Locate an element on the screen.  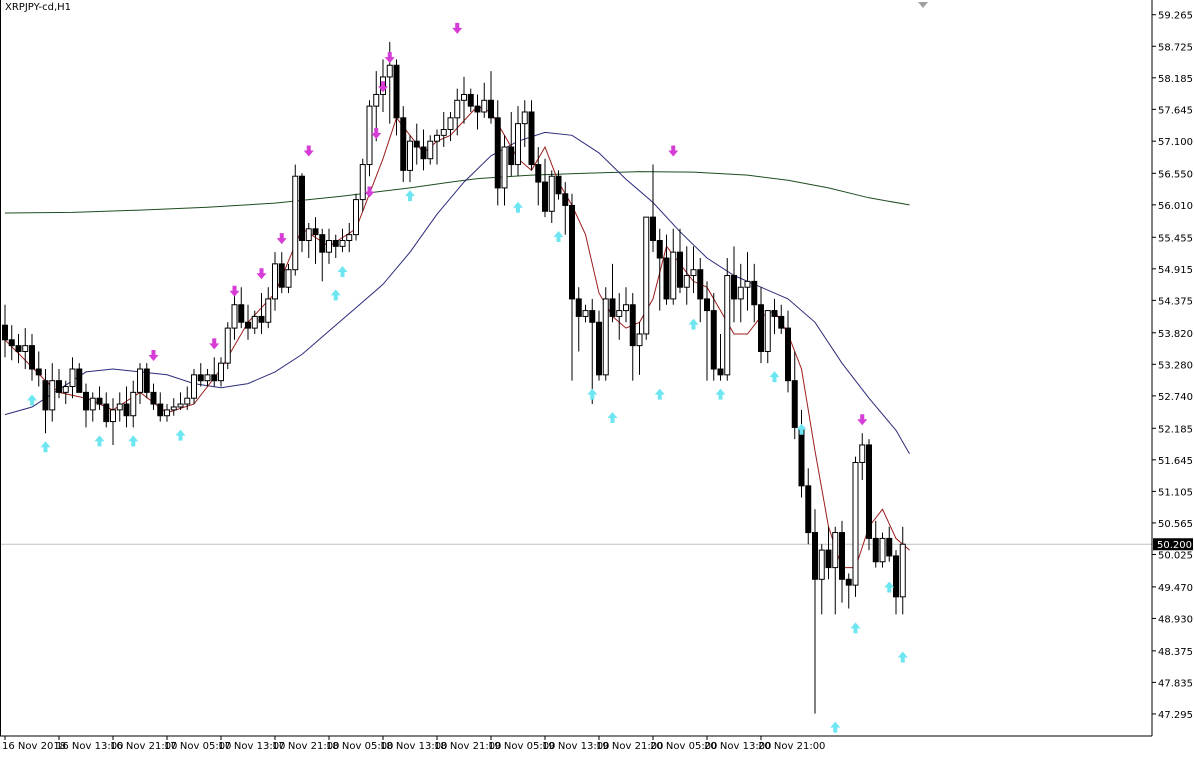
time-tick-label: 20 Nov 05:00 is located at coordinates (683, 746).